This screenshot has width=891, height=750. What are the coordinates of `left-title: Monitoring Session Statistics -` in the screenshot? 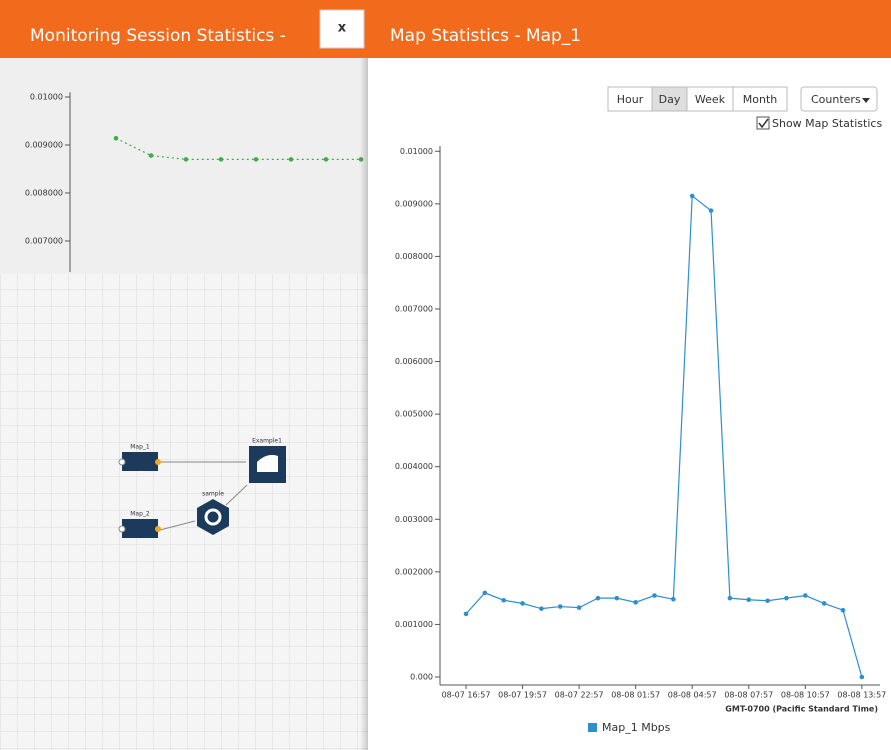 It's located at (158, 36).